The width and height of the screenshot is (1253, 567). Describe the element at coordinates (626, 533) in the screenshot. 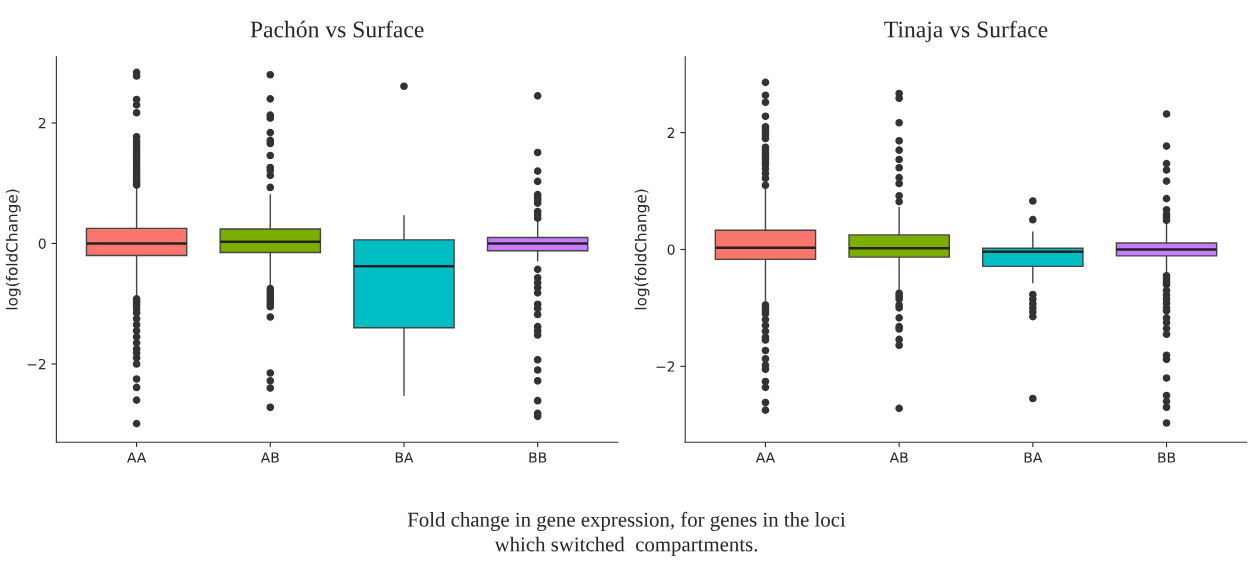

I see `text: Fold change in gene expression, for genes in the loci which switched compartments.` at that location.